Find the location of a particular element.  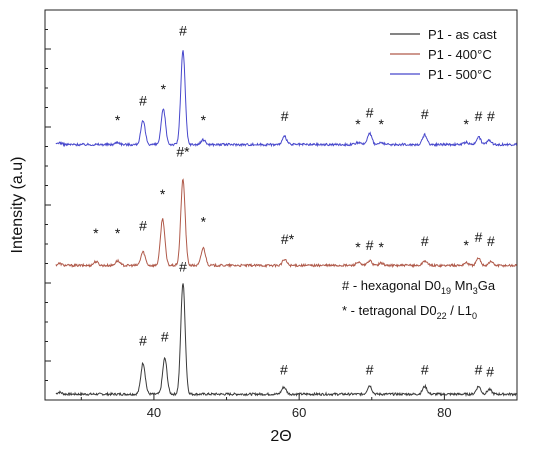

x-axis-title: 2Θ is located at coordinates (280, 436).